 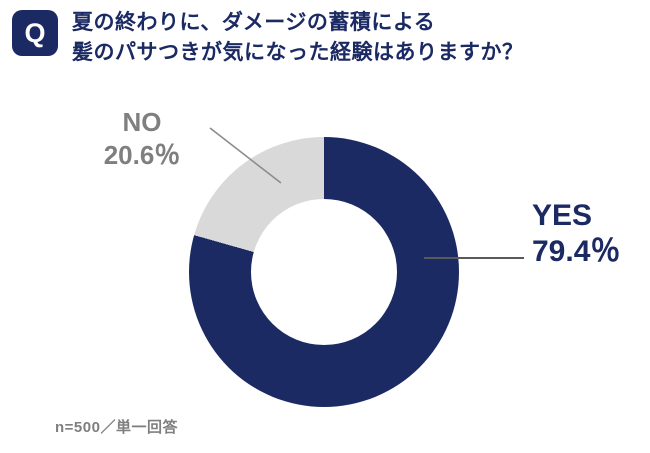 I want to click on no-slice-label: NO 20.6％, so click(x=142, y=138).